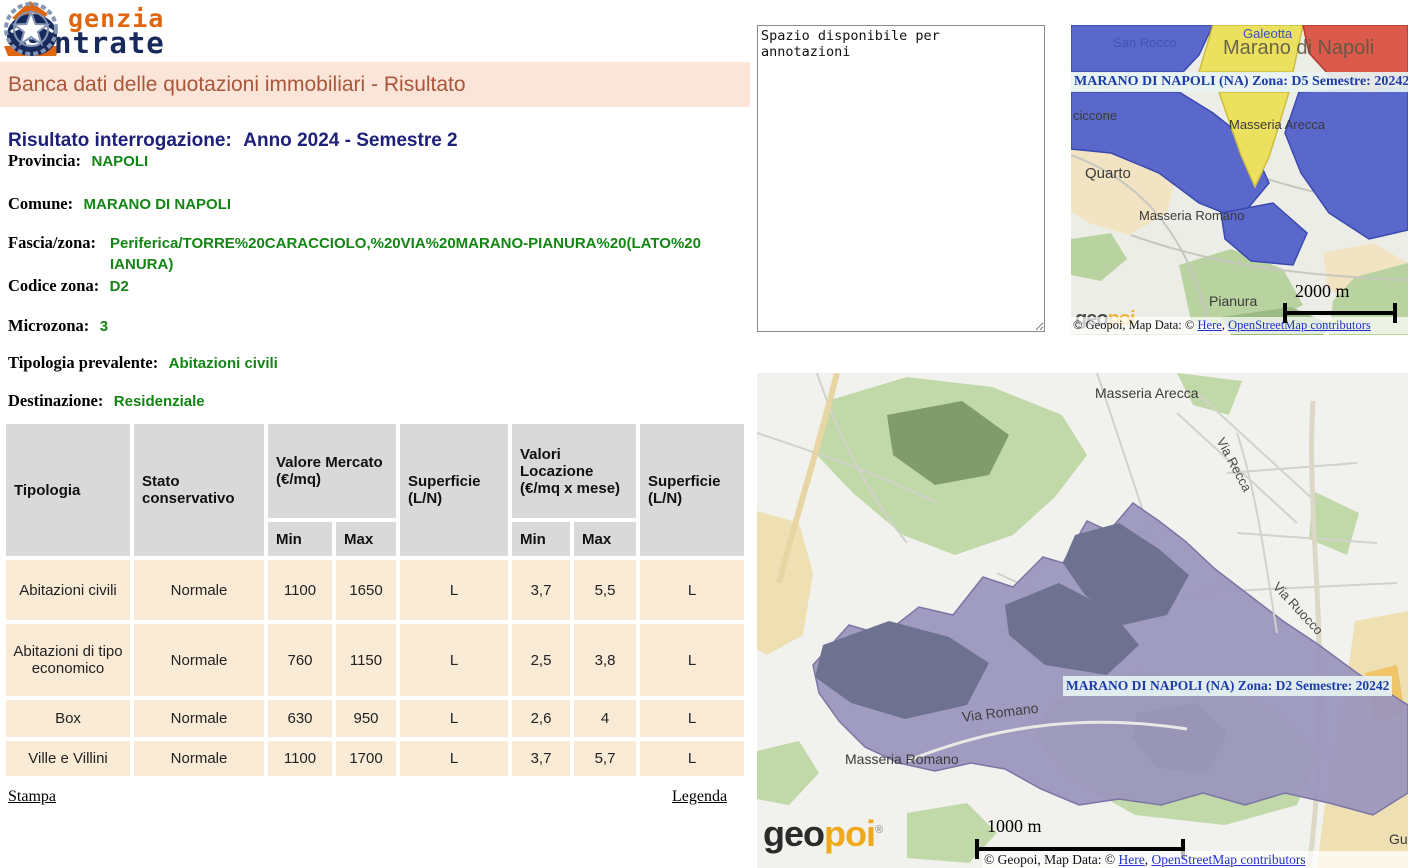 The image size is (1416, 868). I want to click on col-header-stato: Stato conservativo, so click(199, 490).